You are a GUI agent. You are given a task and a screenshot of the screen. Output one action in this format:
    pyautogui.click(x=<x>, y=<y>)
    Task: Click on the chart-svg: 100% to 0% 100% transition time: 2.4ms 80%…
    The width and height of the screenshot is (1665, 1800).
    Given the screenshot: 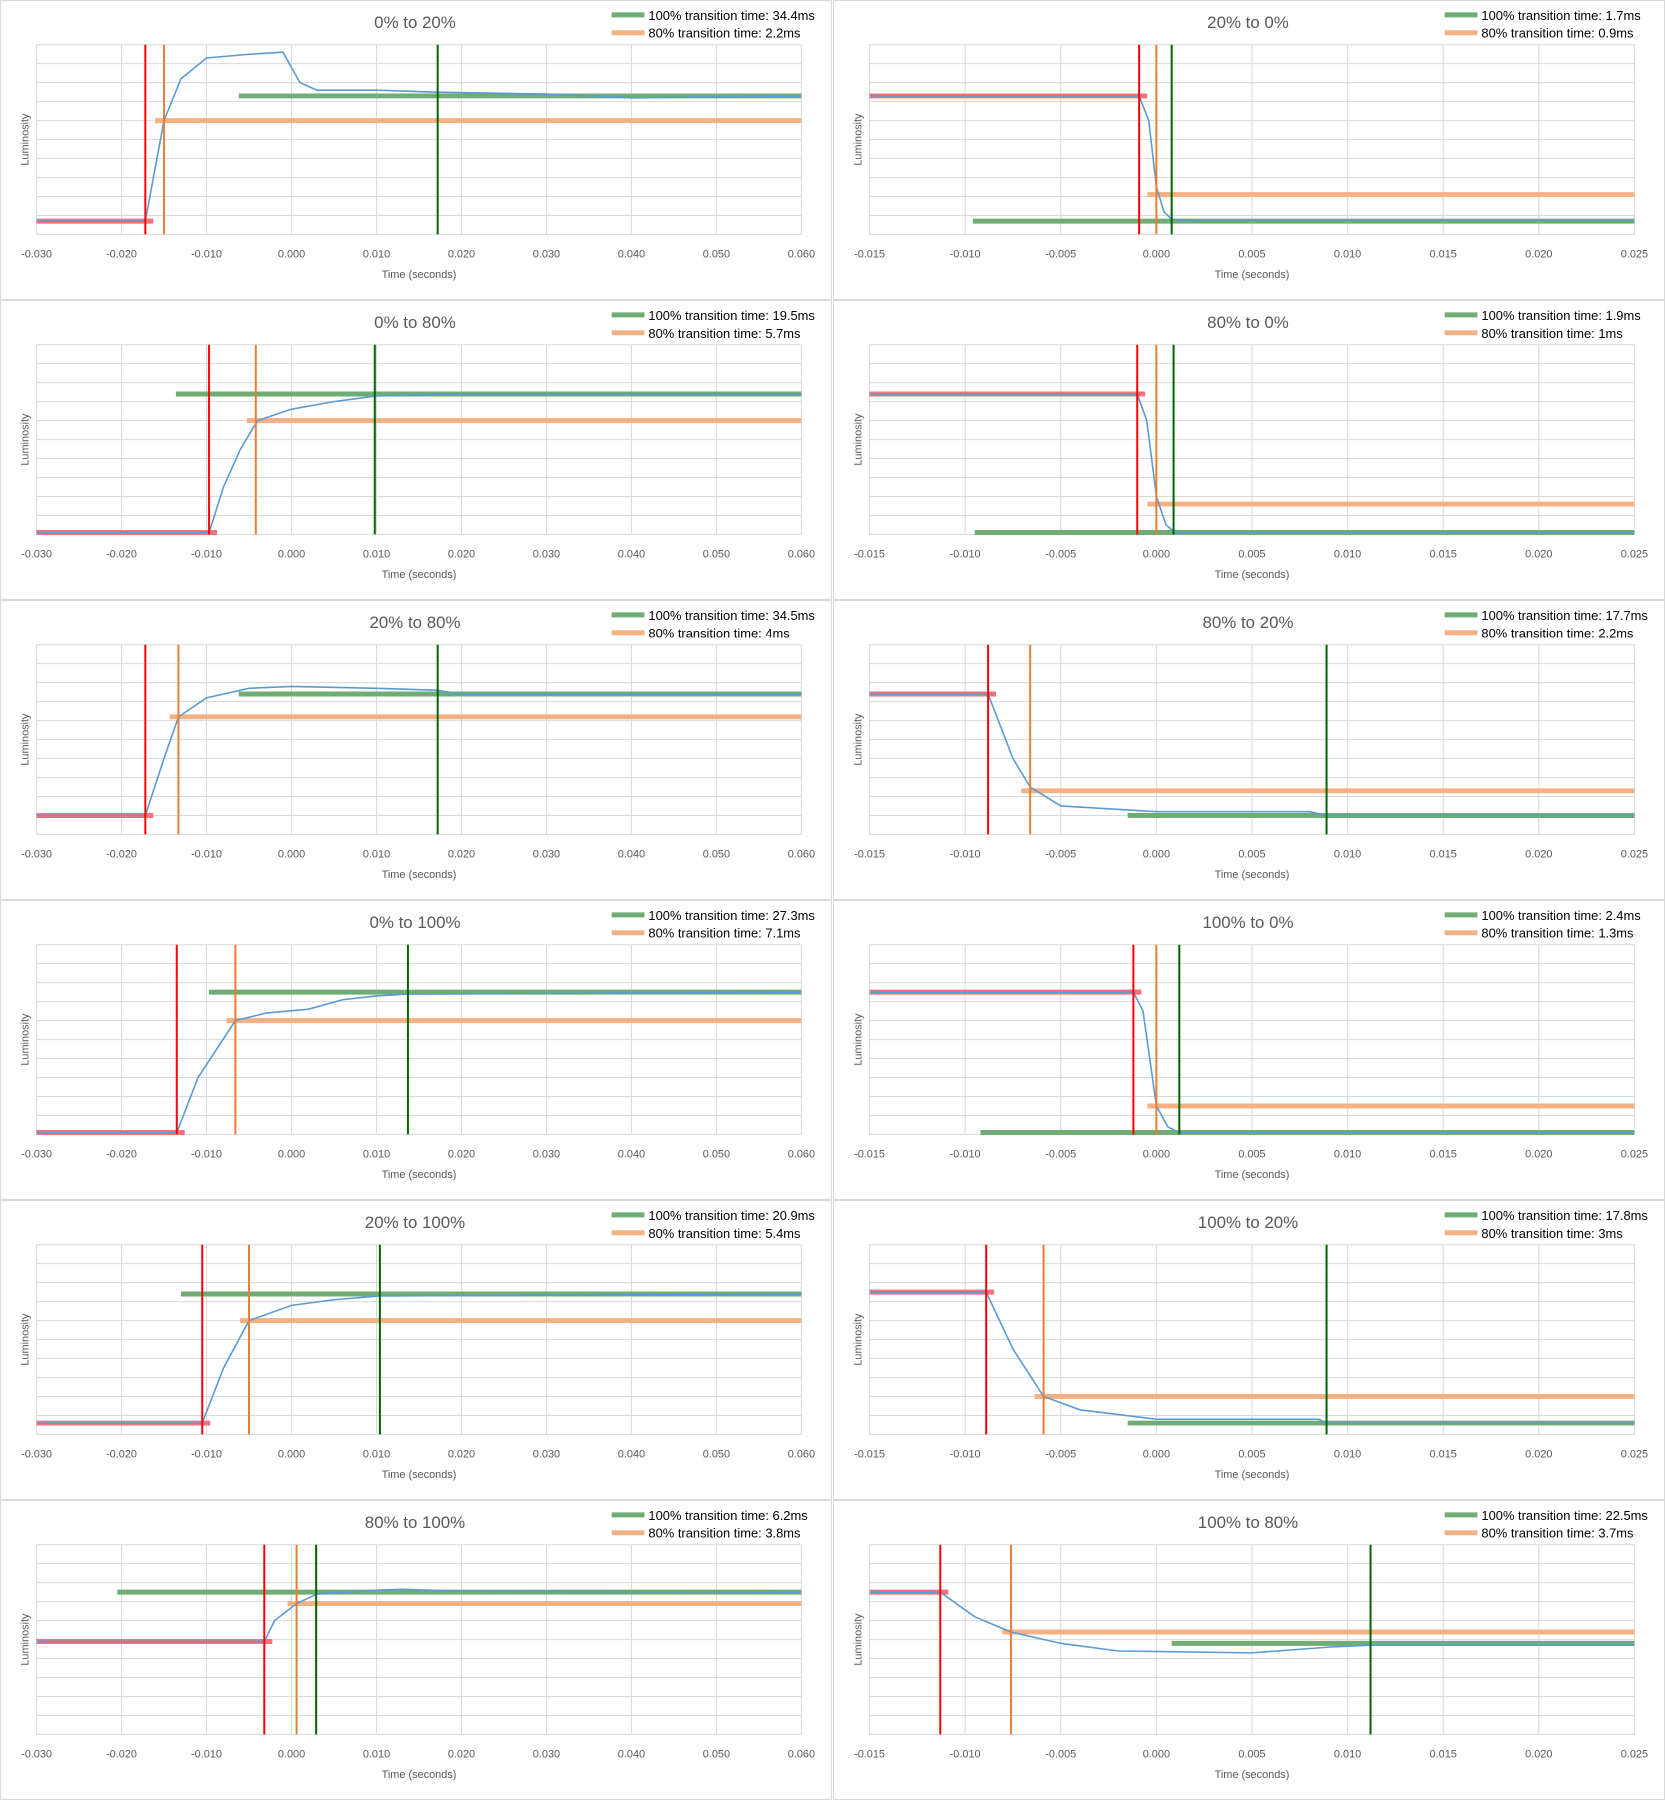 What is the action you would take?
    pyautogui.click(x=1250, y=1044)
    